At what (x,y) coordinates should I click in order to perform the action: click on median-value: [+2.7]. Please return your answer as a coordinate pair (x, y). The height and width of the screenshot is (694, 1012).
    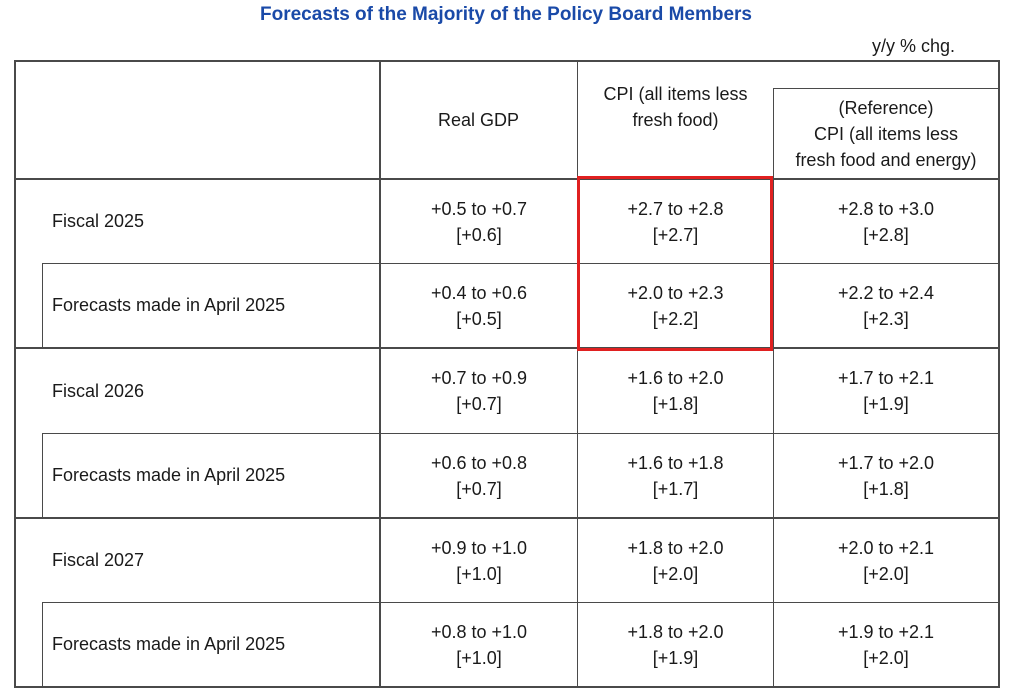
    Looking at the image, I should click on (675, 234).